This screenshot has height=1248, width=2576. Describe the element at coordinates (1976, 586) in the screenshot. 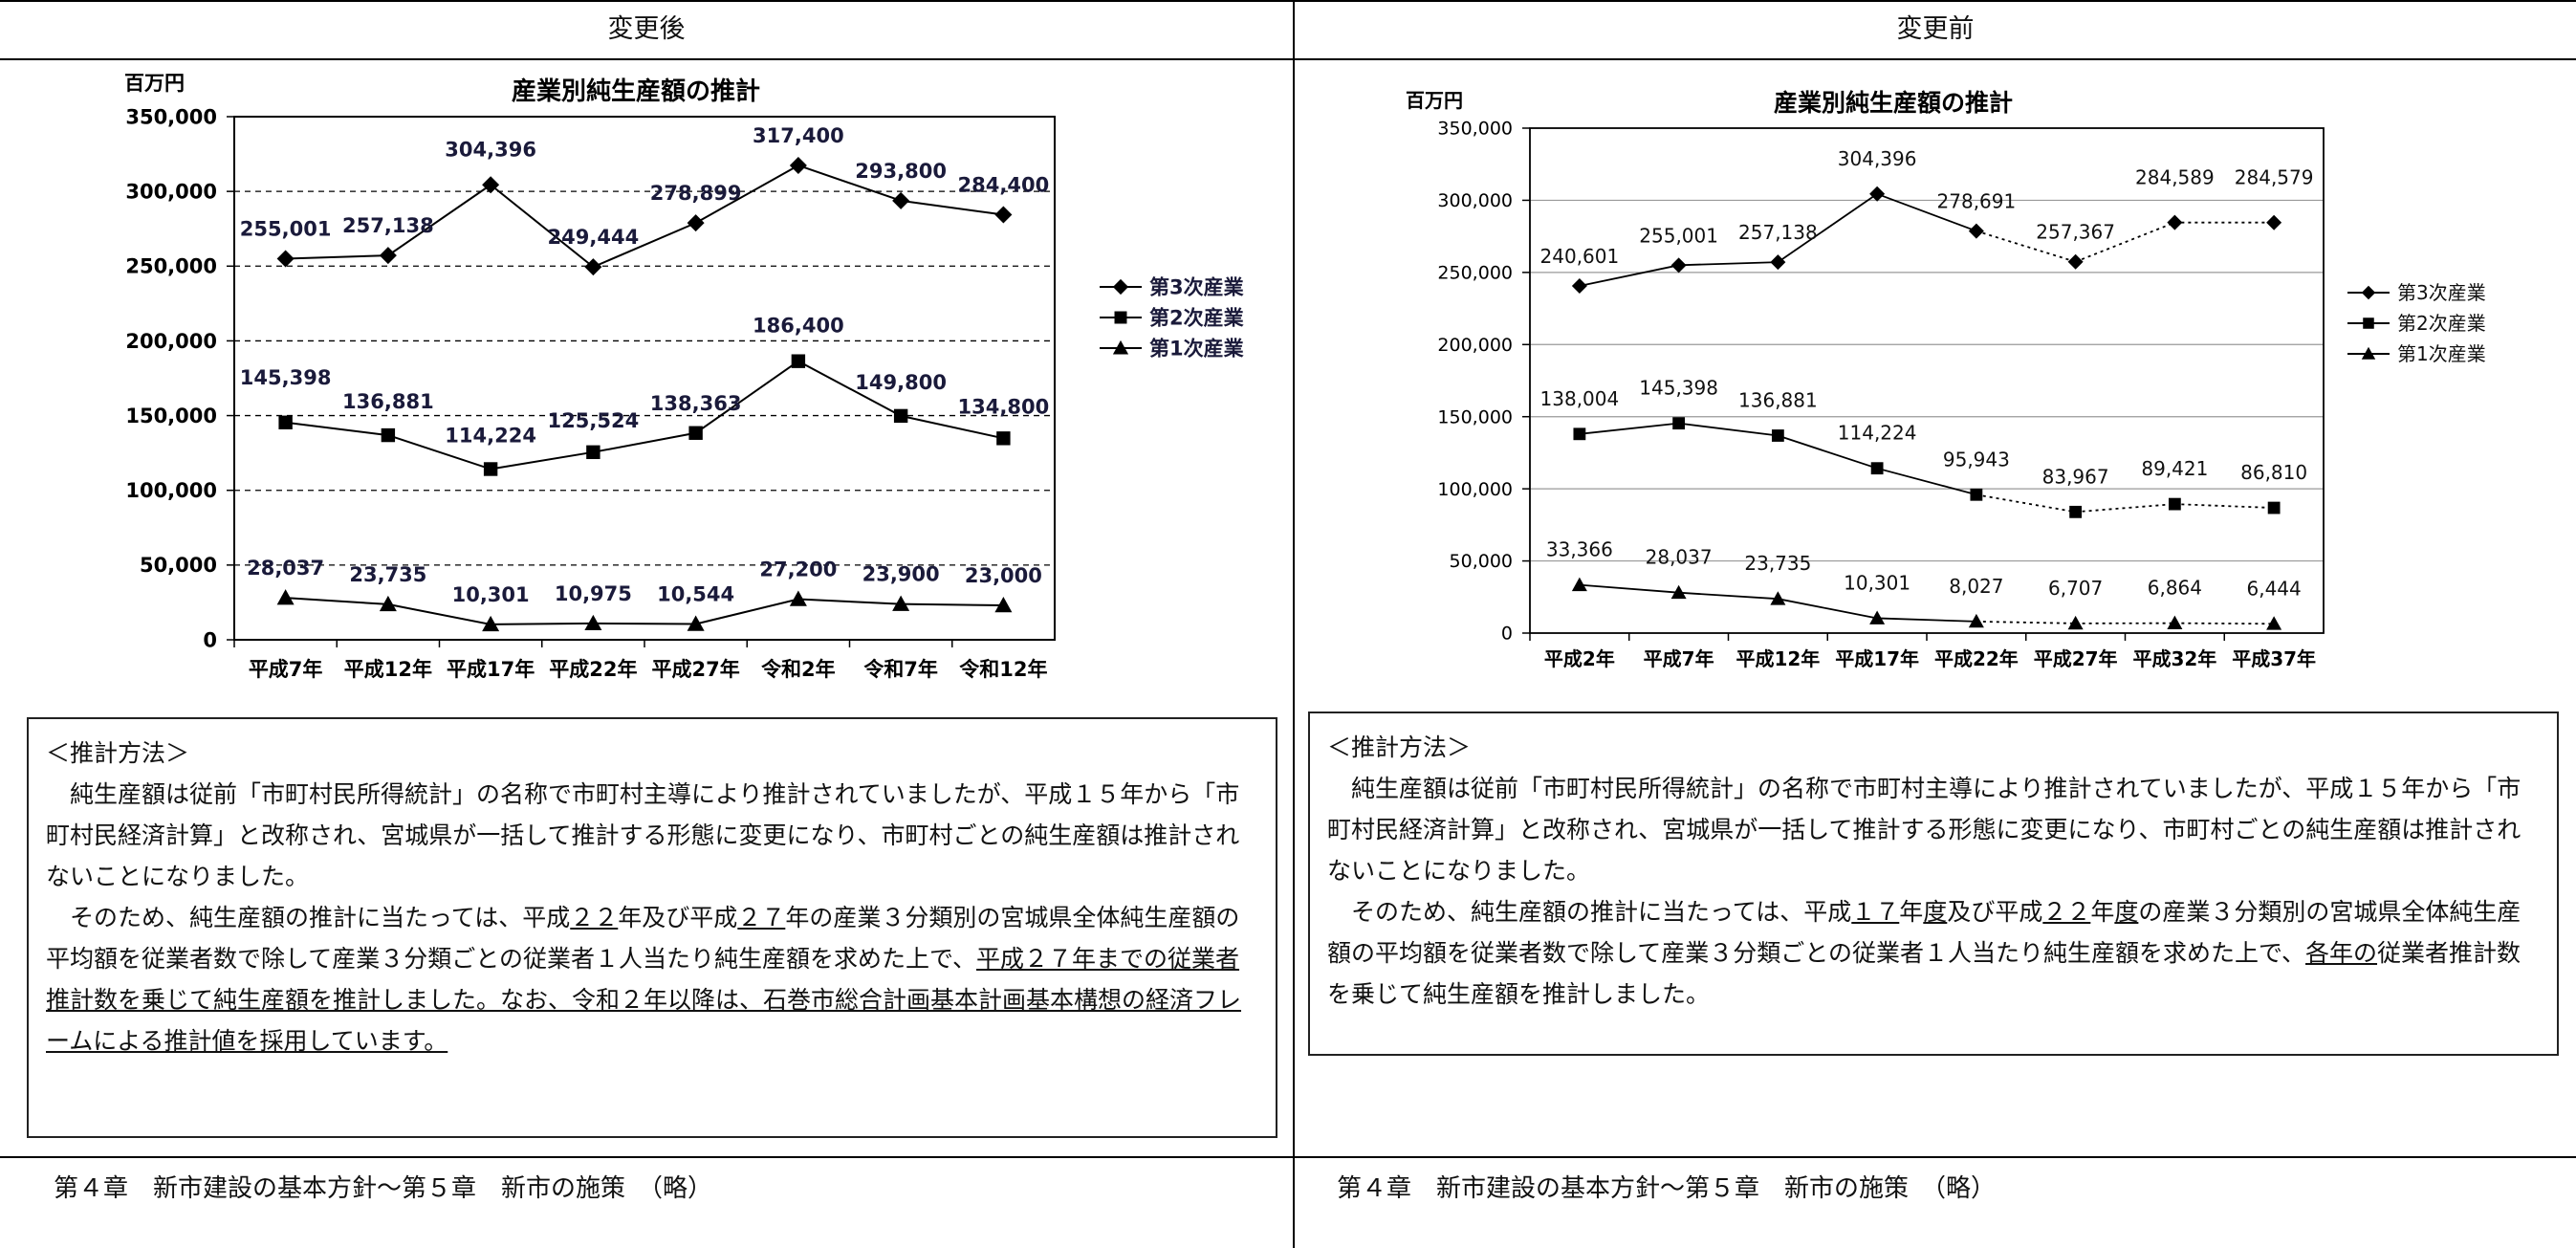

I see `data-label: 8,027` at that location.